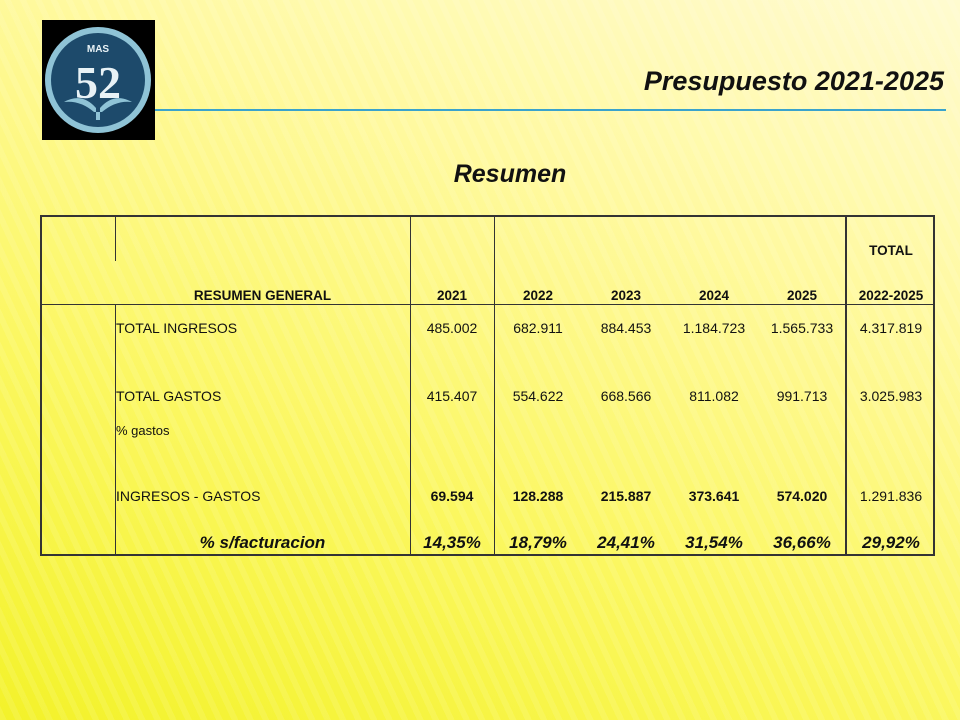  What do you see at coordinates (538, 542) in the screenshot?
I see `table-cell: 18,79%` at bounding box center [538, 542].